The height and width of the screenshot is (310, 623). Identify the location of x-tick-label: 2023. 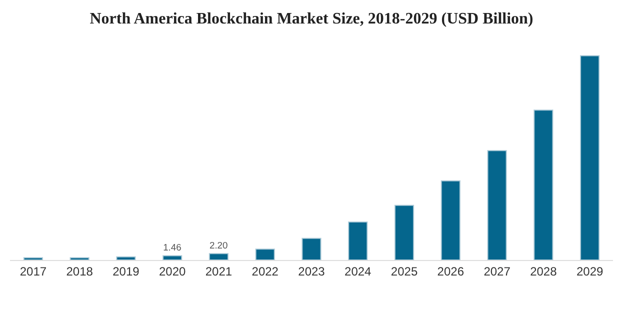
(312, 271).